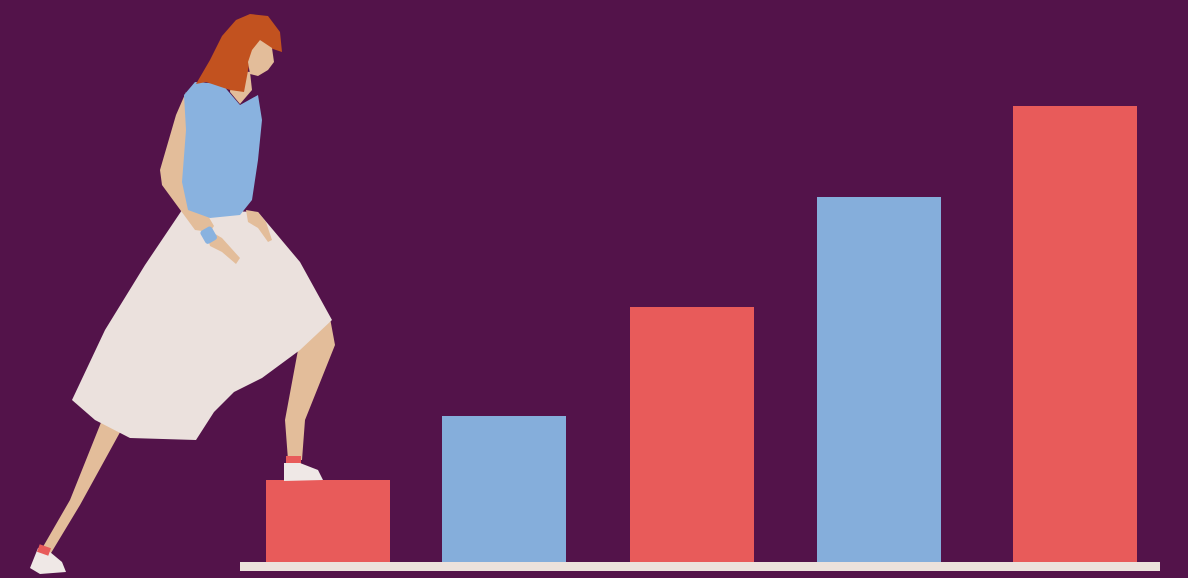 This screenshot has height=578, width=1188. Describe the element at coordinates (259, 226) in the screenshot. I see `front-hand` at that location.